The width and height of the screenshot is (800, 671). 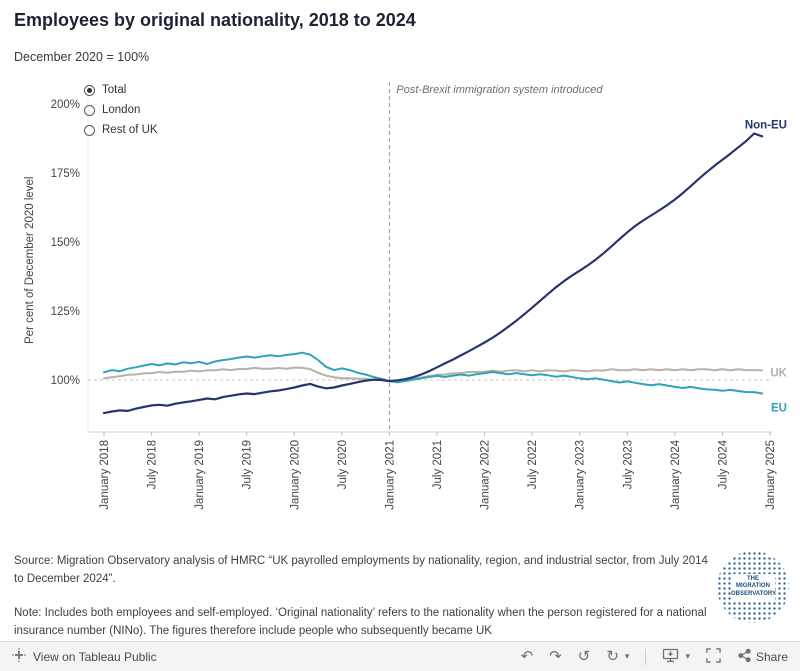 I want to click on redo-icon: ↷, so click(x=555, y=656).